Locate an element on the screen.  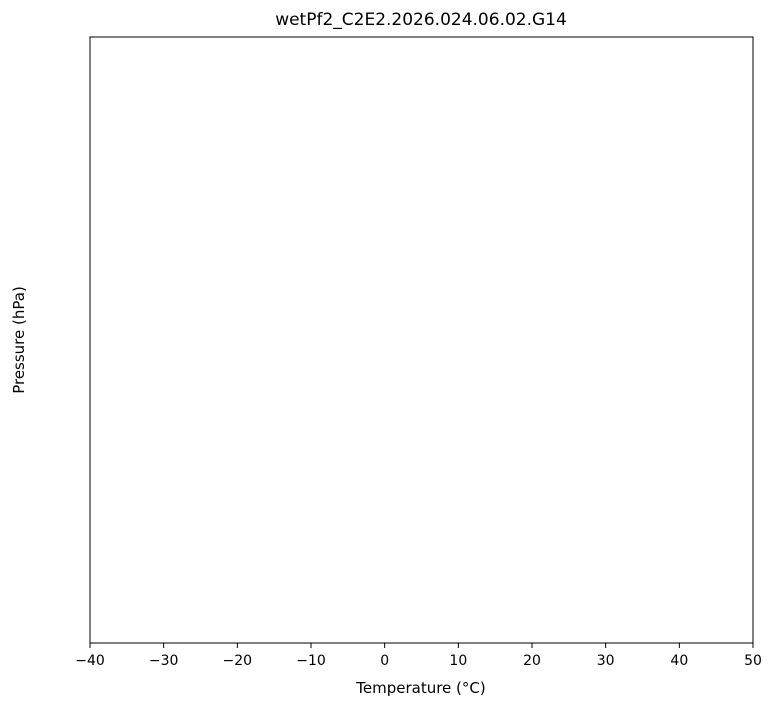
x-tick-label: −40 is located at coordinates (90, 661).